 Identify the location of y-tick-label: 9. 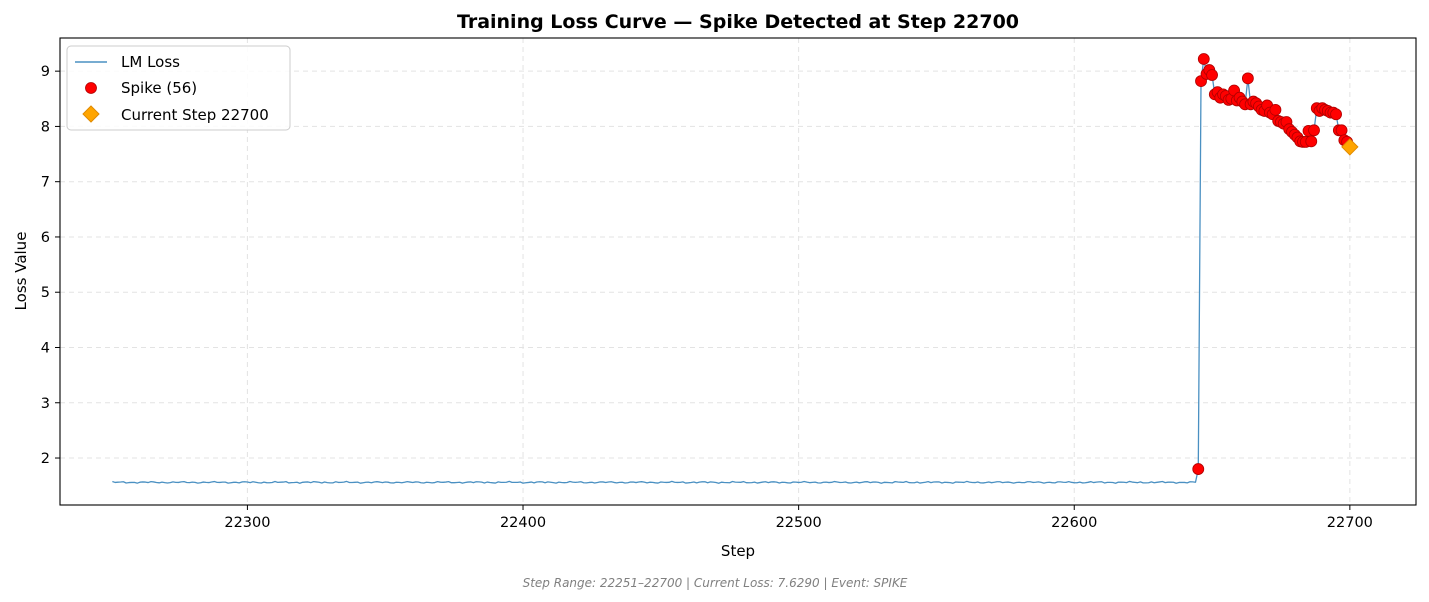
(45, 72).